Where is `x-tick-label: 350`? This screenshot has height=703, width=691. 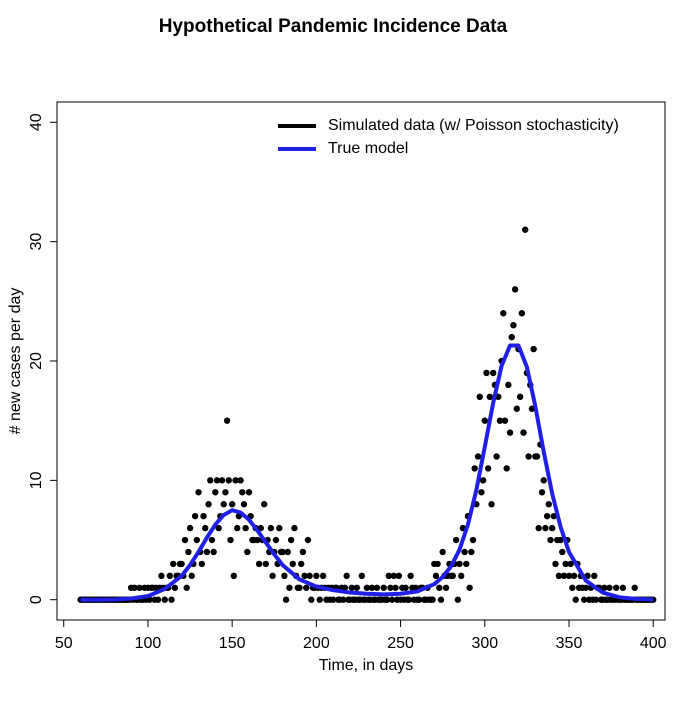
x-tick-label: 350 is located at coordinates (569, 643).